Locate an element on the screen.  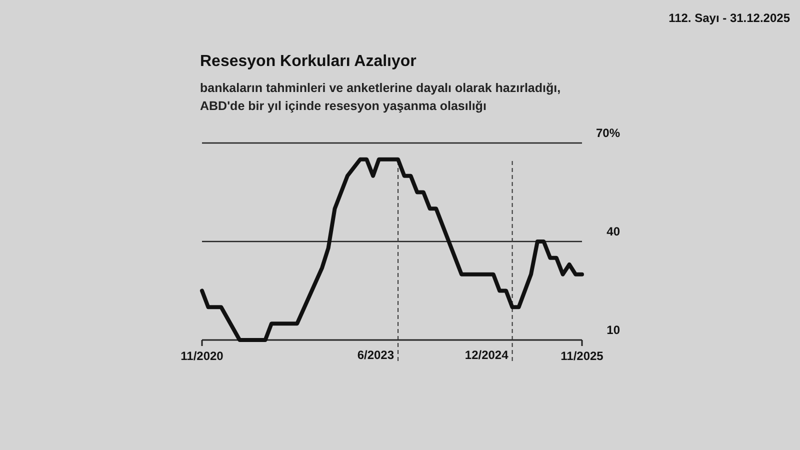
chart-title: Resesyon Korkuları Azalıyor is located at coordinates (308, 61).